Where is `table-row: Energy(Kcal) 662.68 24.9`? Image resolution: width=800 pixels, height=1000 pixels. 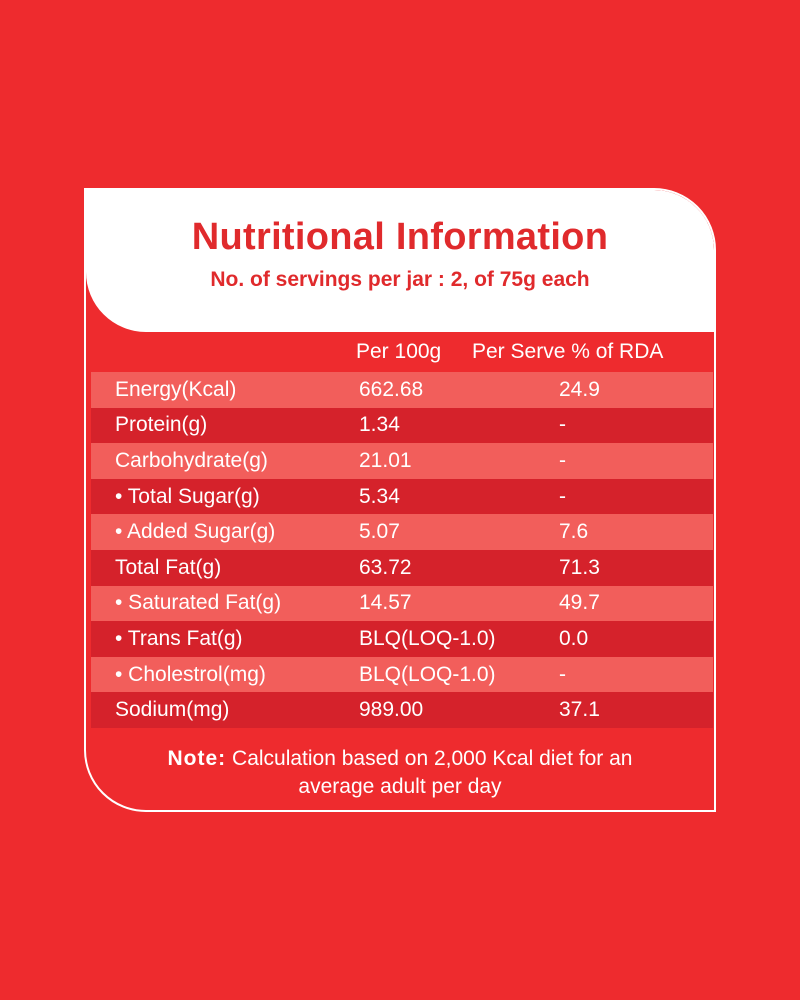
table-row: Energy(Kcal) 662.68 24.9 is located at coordinates (402, 390).